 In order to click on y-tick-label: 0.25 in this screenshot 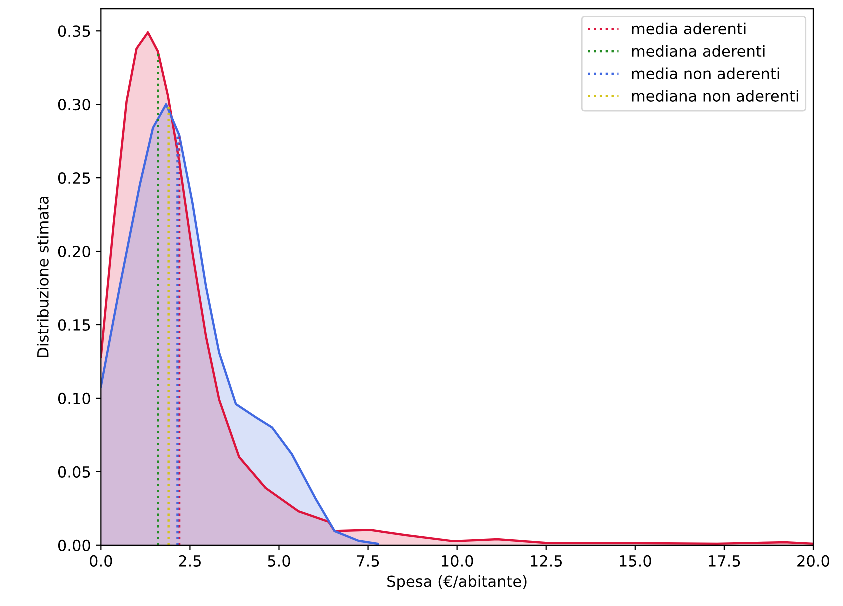, I will do `click(74, 178)`.